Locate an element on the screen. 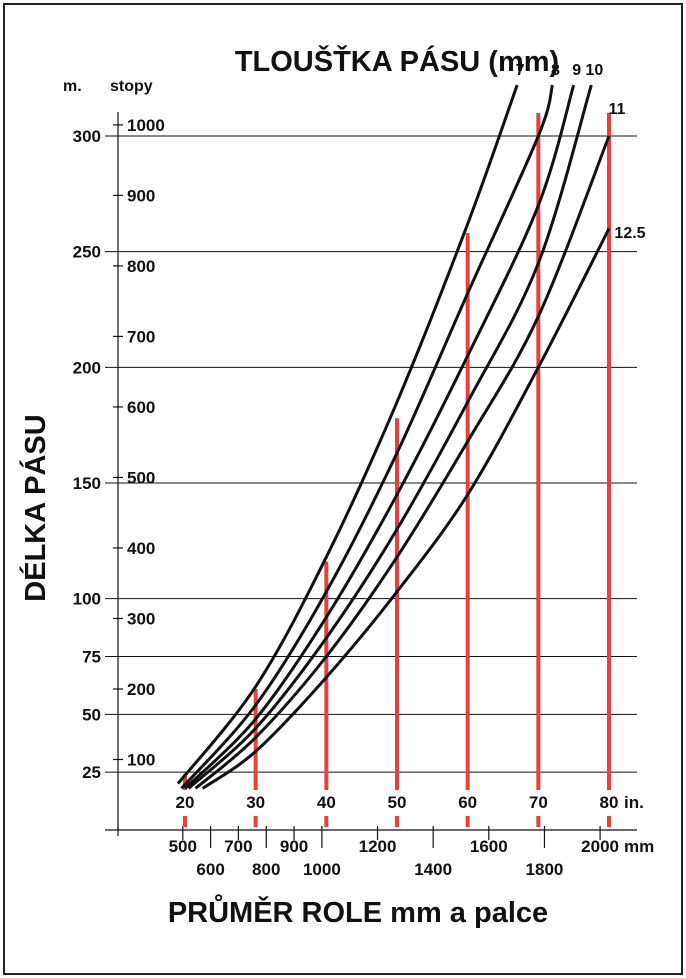 Image resolution: width=686 pixels, height=978 pixels. x-tick-label-mm: 1800 is located at coordinates (545, 869).